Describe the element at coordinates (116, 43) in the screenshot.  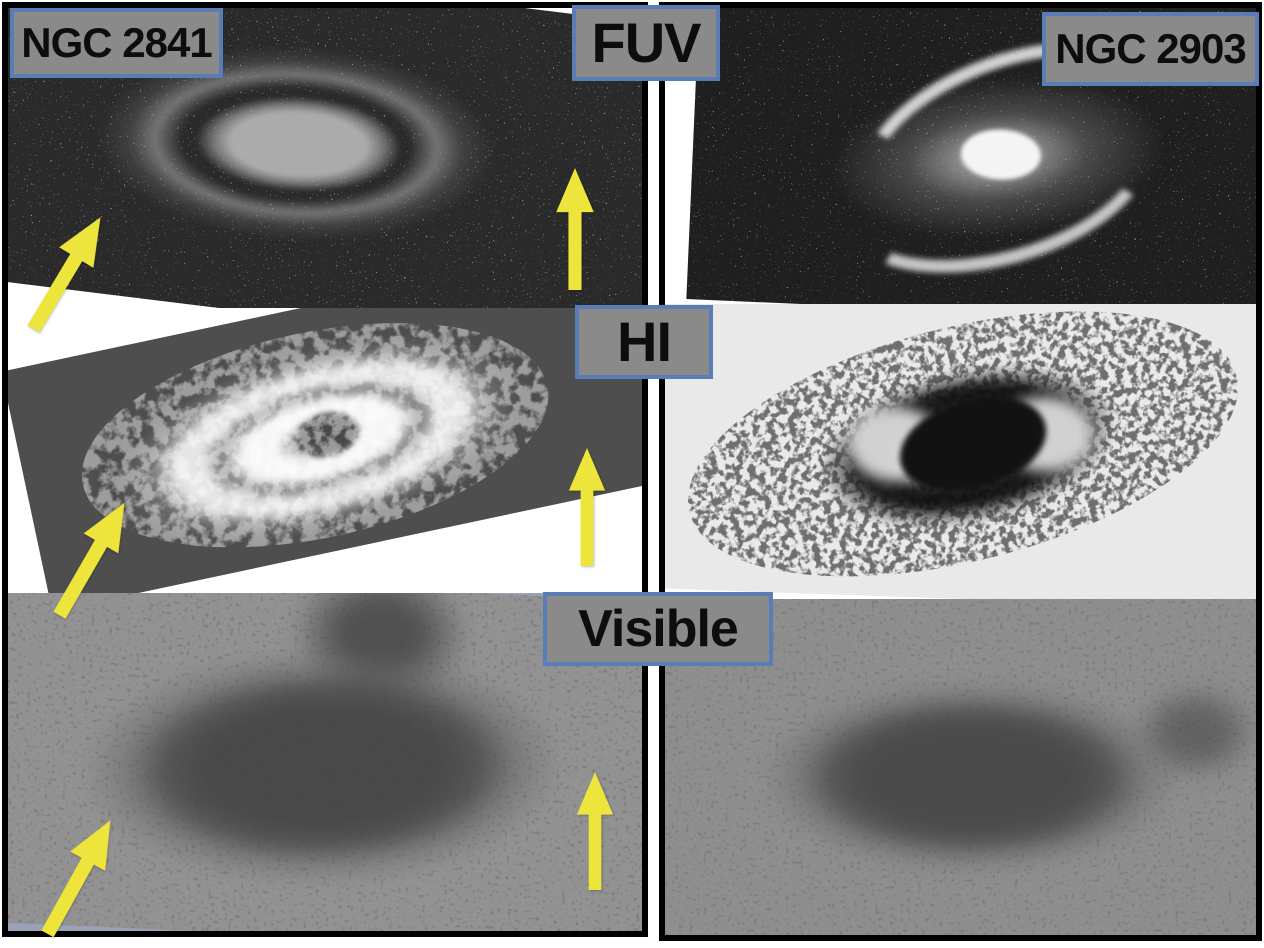
I see `galaxy-name-label-left: NGC 2841` at that location.